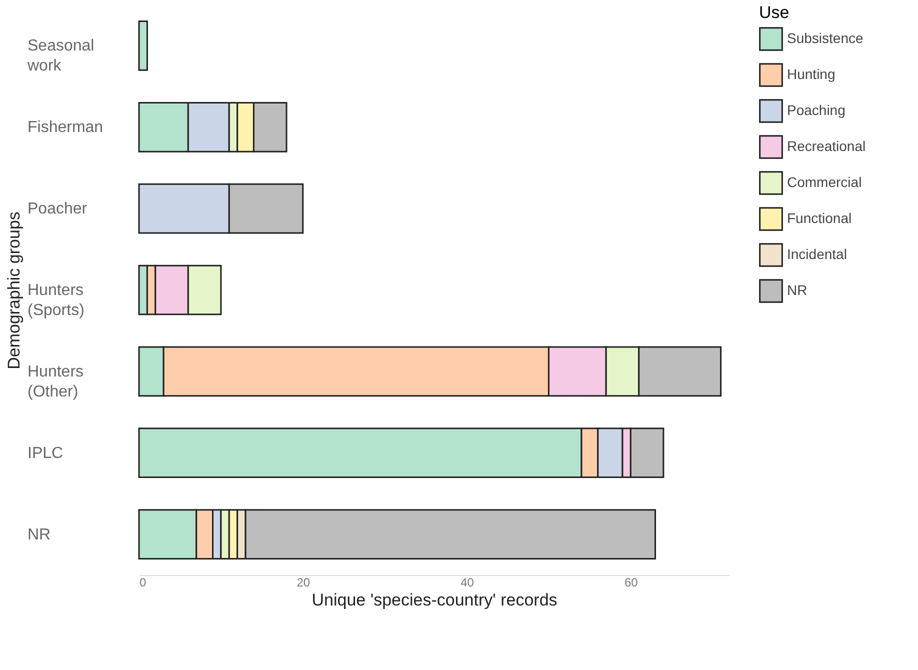 The height and width of the screenshot is (670, 918). What do you see at coordinates (56, 381) in the screenshot?
I see `y-tick-label: Hunters (Other)` at bounding box center [56, 381].